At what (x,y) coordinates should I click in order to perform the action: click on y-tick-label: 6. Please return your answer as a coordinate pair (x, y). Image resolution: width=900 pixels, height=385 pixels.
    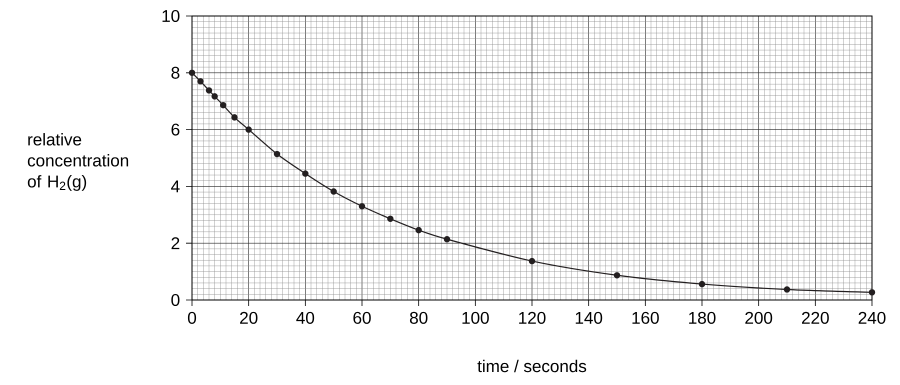
    Looking at the image, I should click on (176, 130).